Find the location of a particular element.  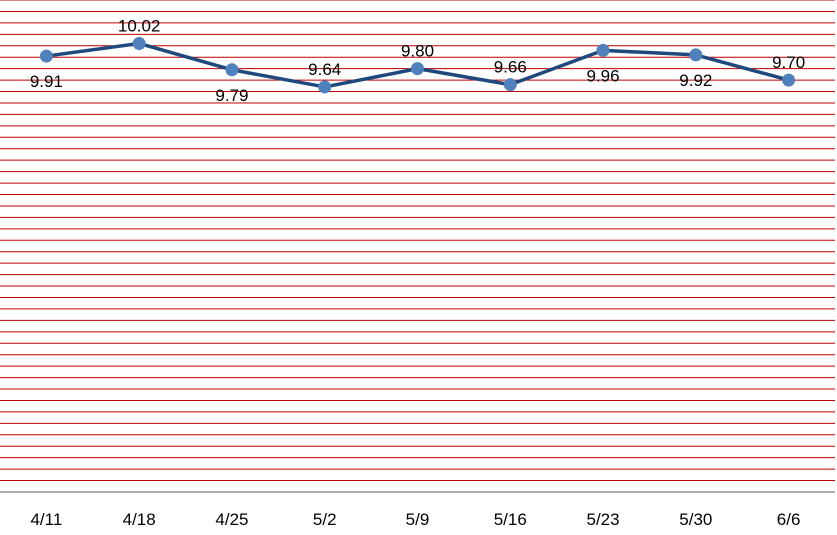

data-label: 9.66 is located at coordinates (510, 67).